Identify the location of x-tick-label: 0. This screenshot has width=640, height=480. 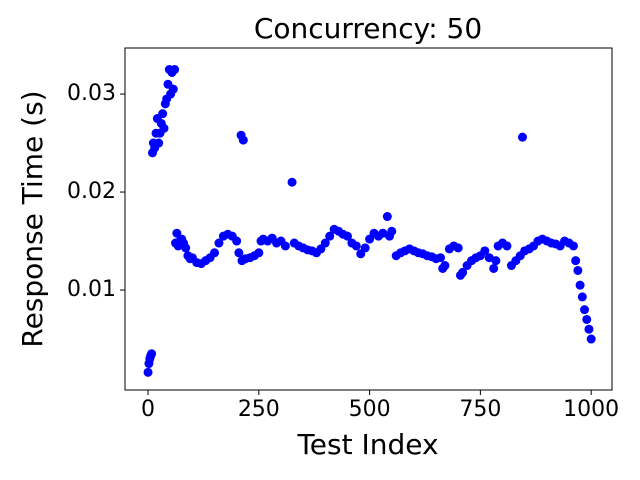
(148, 409).